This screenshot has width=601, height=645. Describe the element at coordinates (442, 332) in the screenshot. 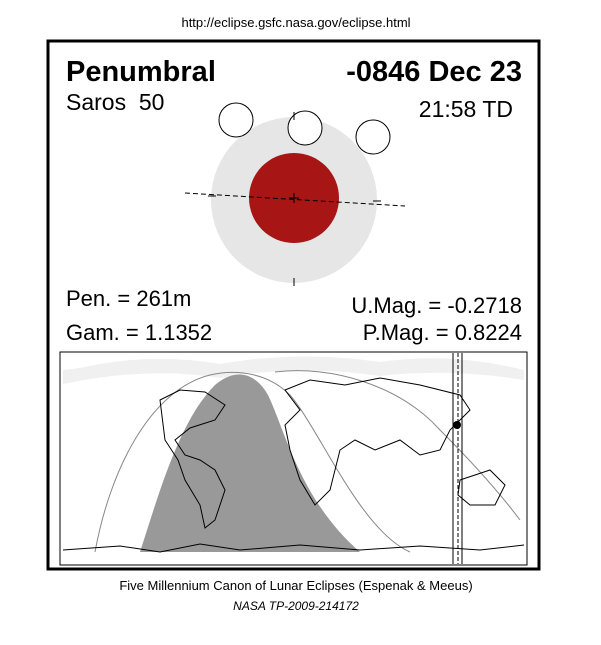

I see `pmag: P.Mag. = 0.8224` at that location.